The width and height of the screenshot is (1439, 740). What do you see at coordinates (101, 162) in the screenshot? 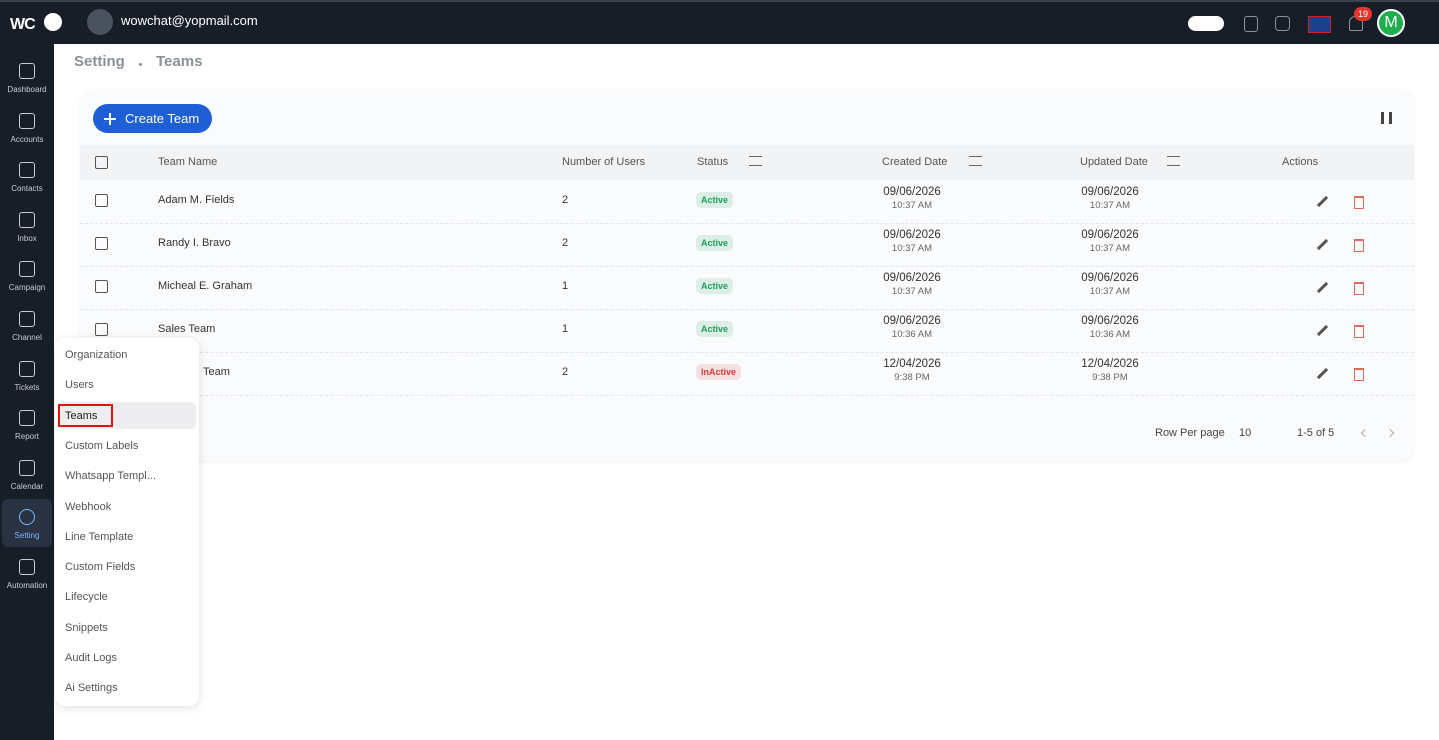
I see `select-all-checkbox` at bounding box center [101, 162].